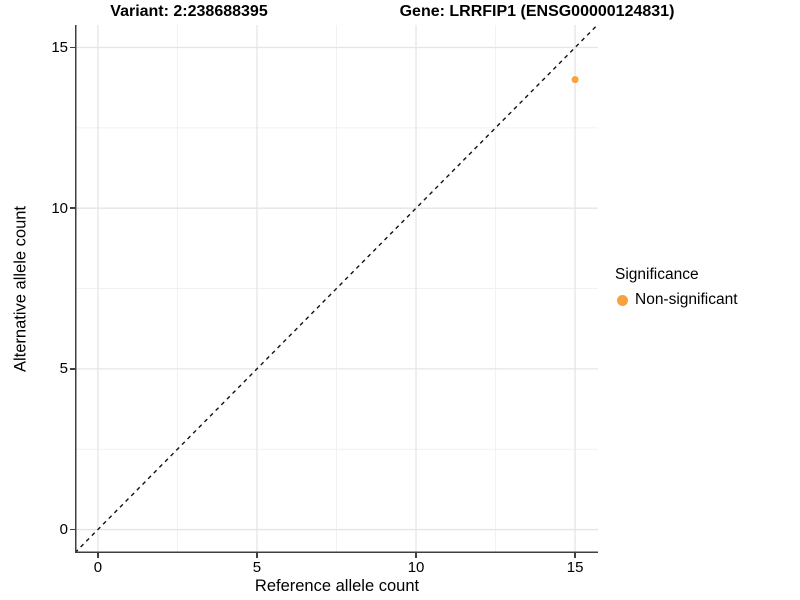  I want to click on x-tick-label: 5, so click(257, 567).